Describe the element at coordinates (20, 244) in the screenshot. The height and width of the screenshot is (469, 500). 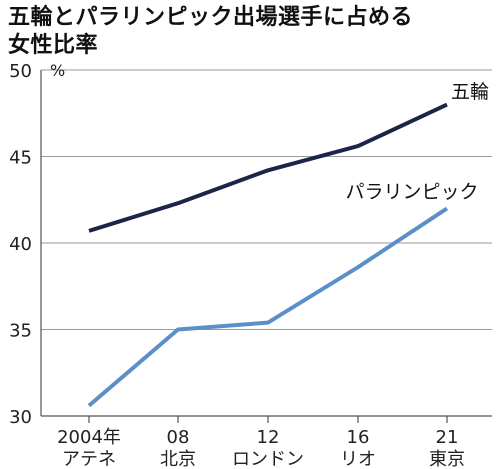
I see `y-tick-label-40: 40` at that location.